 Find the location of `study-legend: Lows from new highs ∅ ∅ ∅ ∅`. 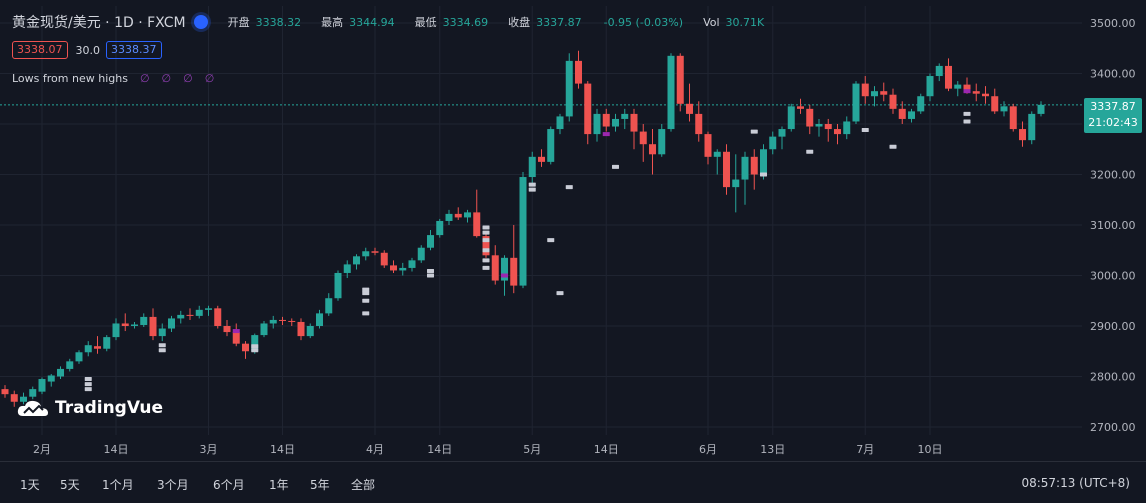

study-legend: Lows from new highs ∅ ∅ ∅ ∅ is located at coordinates (113, 78).